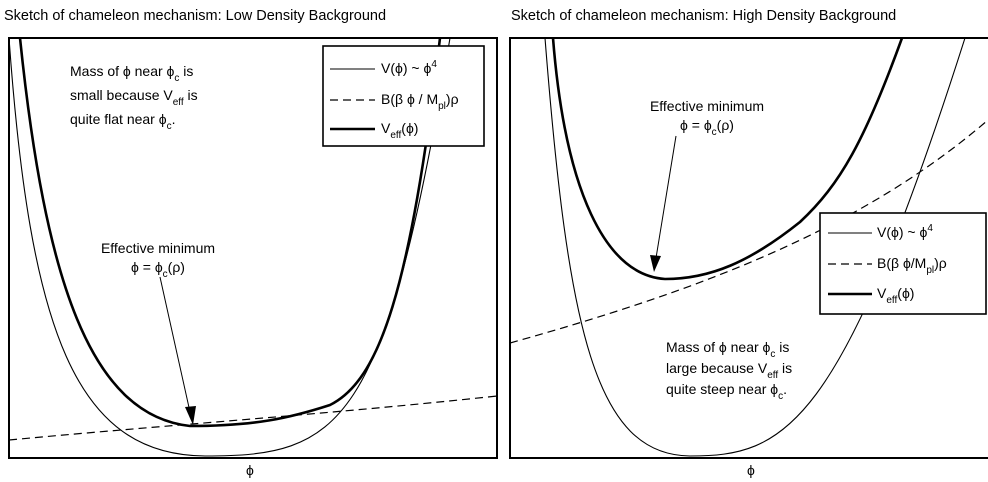  I want to click on arrow-shaft-right, so click(666, 197).